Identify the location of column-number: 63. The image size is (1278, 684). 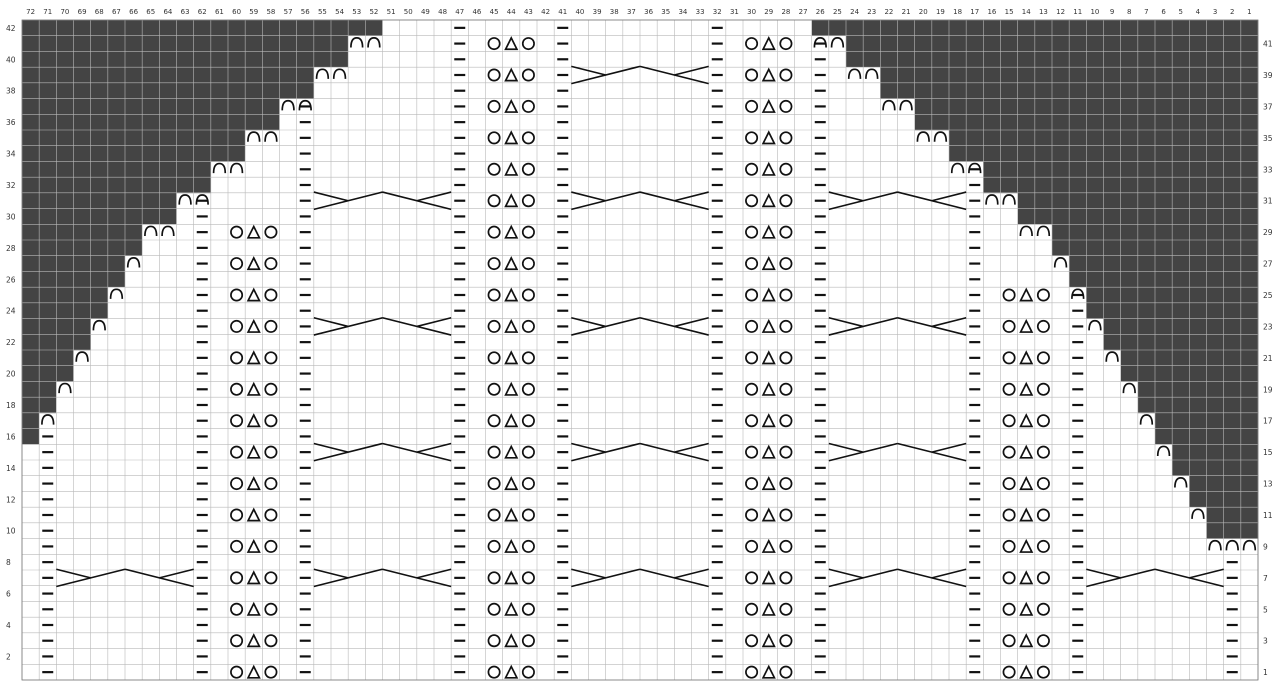
(185, 12).